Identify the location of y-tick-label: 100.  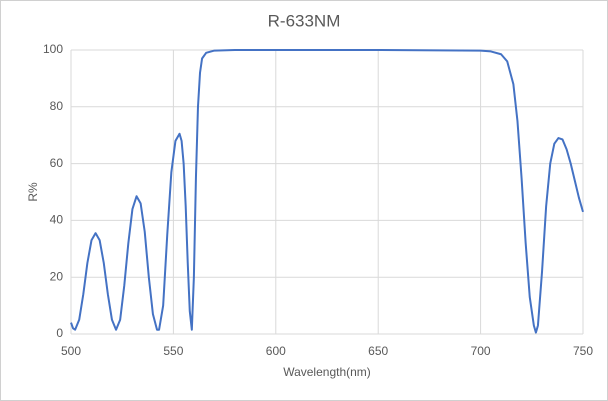
(53, 49).